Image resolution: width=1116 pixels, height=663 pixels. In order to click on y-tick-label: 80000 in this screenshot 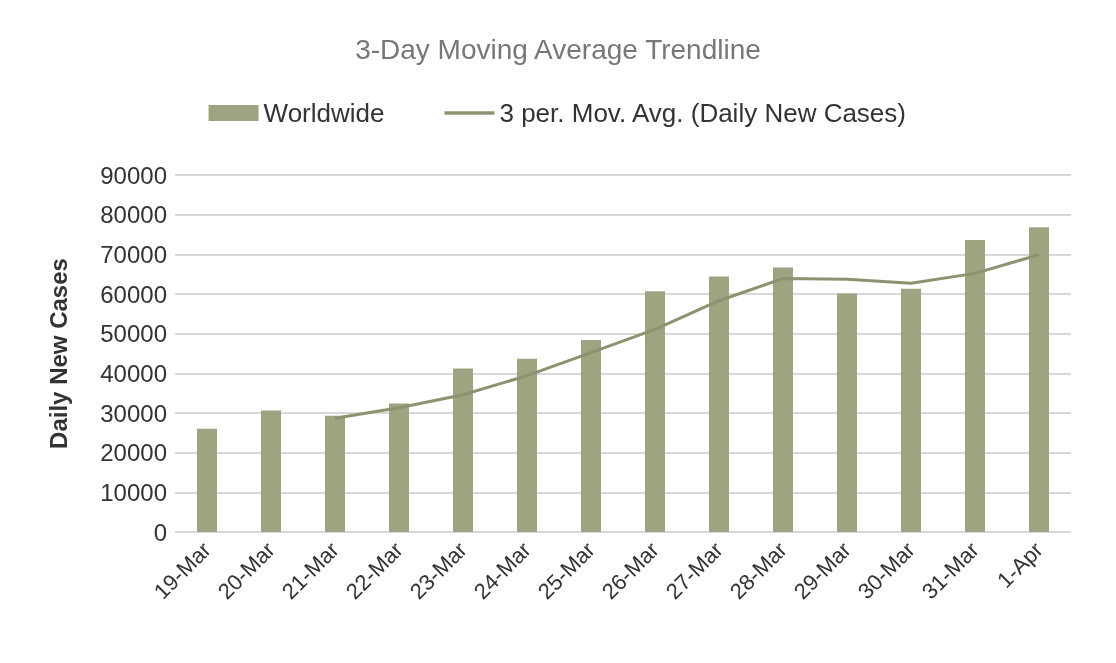, I will do `click(133, 215)`.